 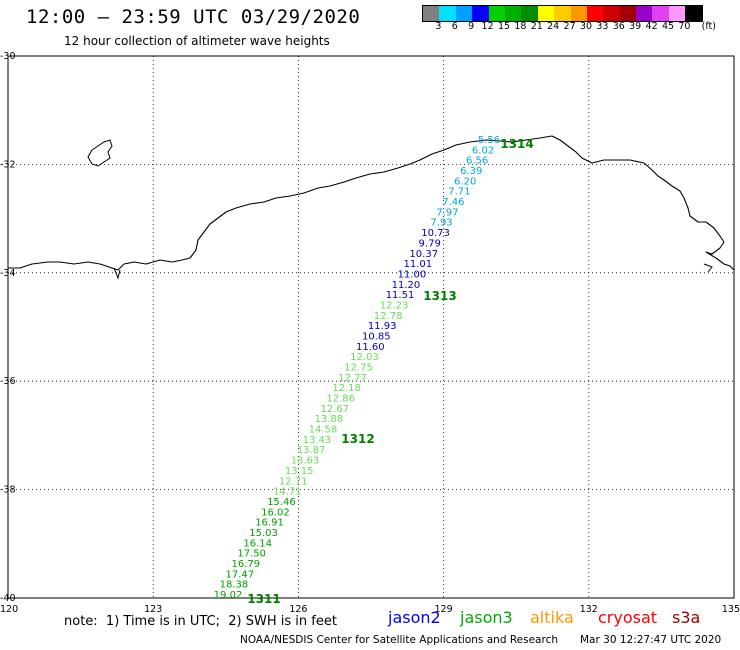 What do you see at coordinates (251, 554) in the screenshot?
I see `wave-height-label: 17.50` at bounding box center [251, 554].